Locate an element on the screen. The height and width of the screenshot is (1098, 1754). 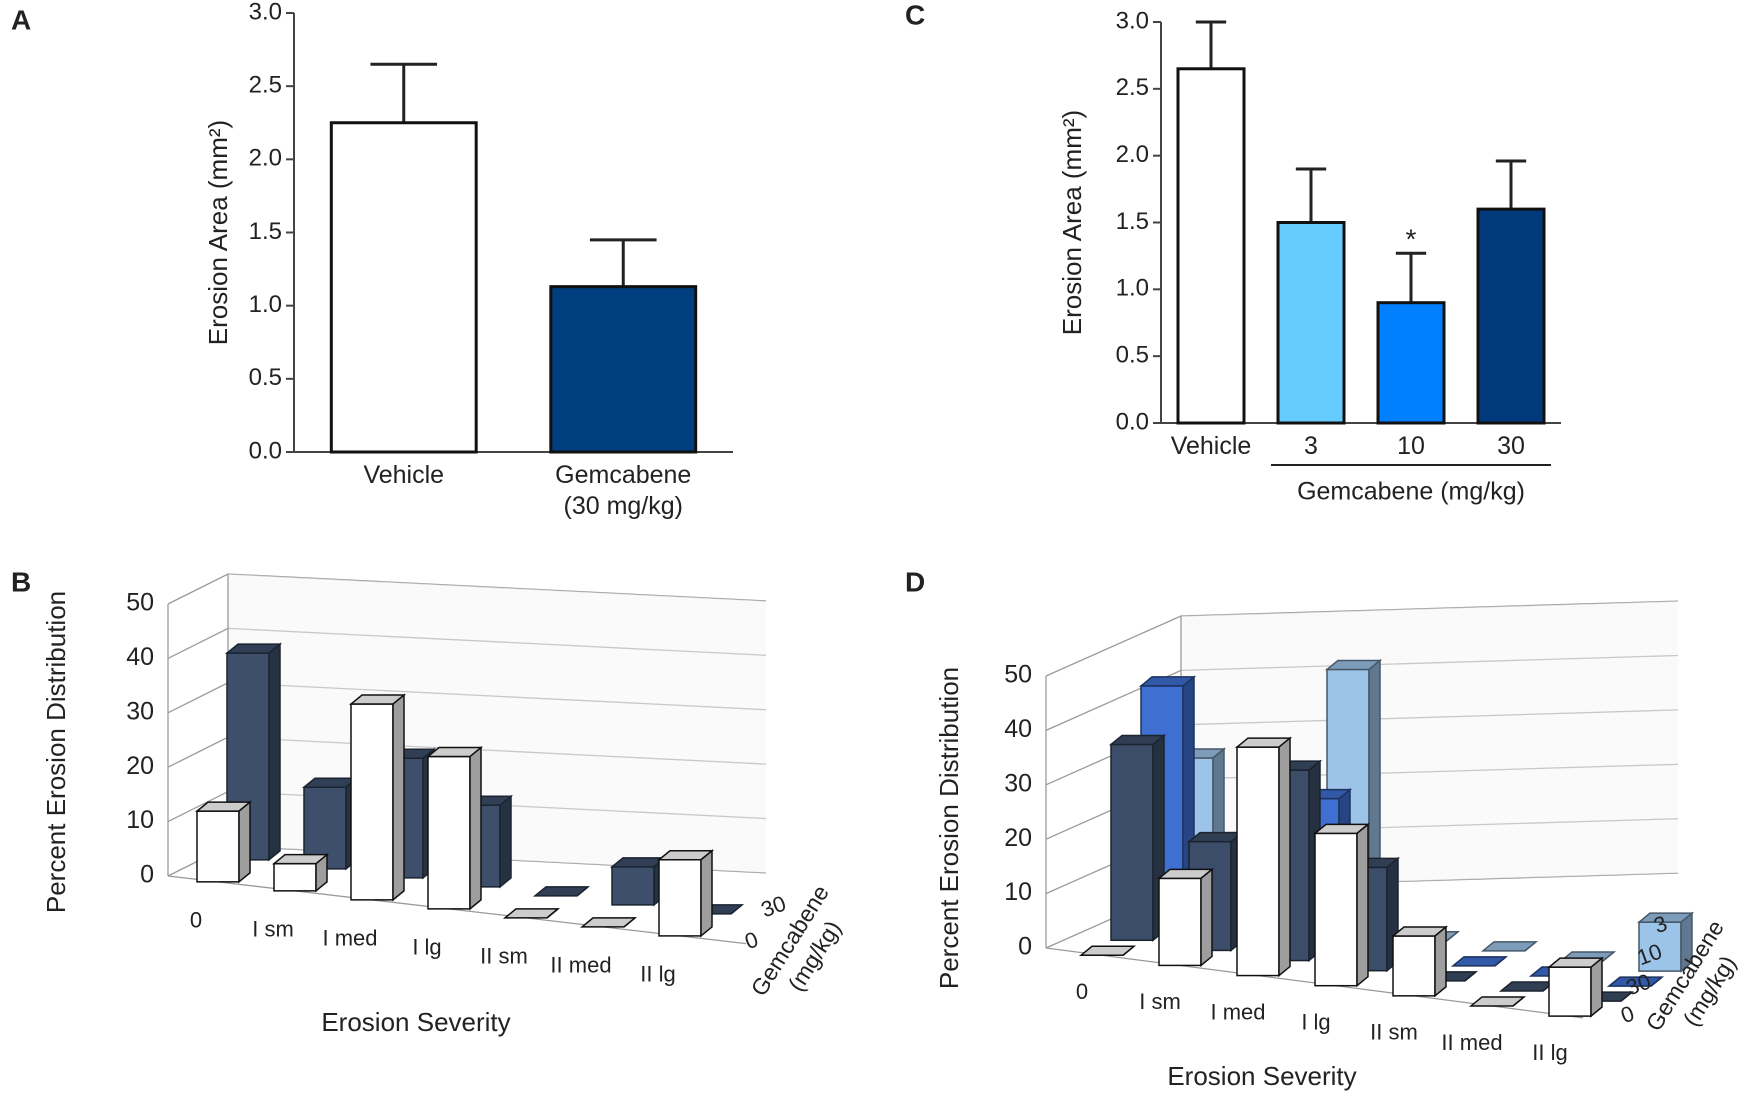
x-group-label: Gemcabene (mg/kg) is located at coordinates (1411, 492).